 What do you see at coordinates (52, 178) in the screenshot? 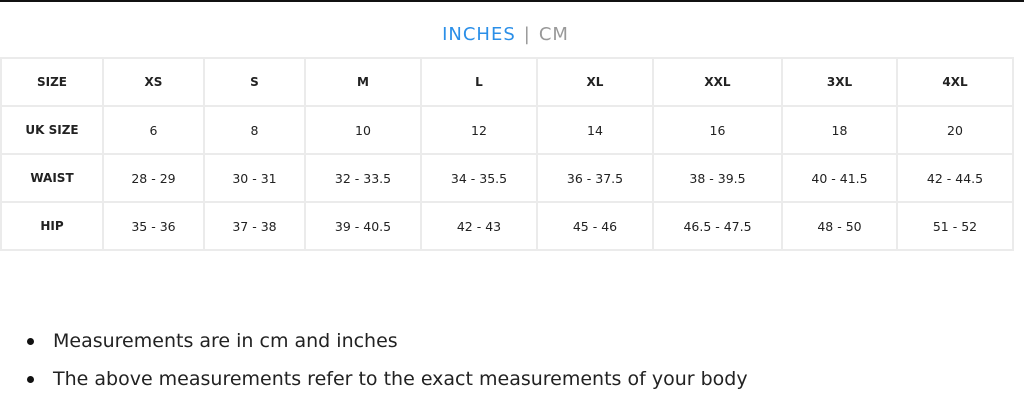
I see `row-label: WAIST` at bounding box center [52, 178].